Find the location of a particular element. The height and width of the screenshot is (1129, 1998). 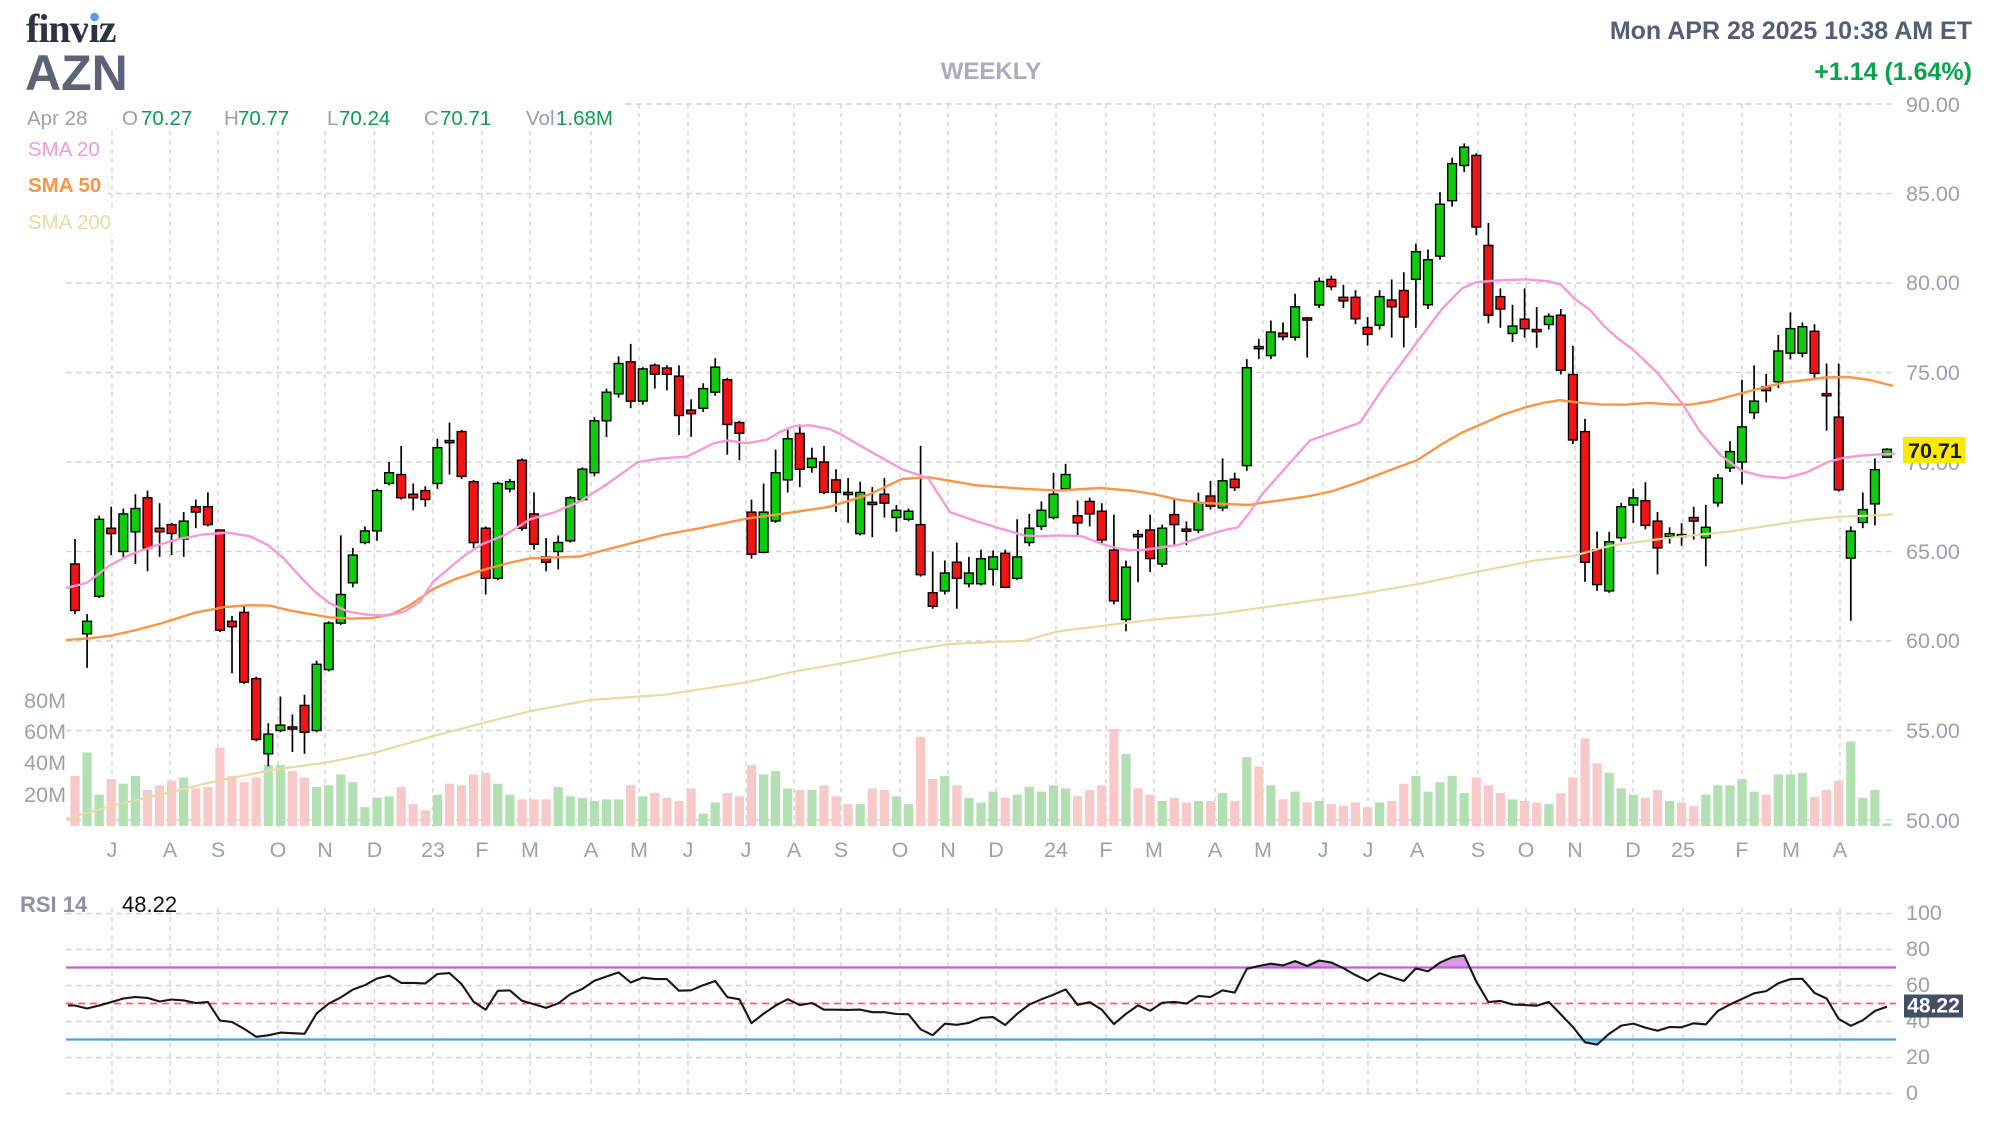

svg-text: 1.68M is located at coordinates (584, 118).